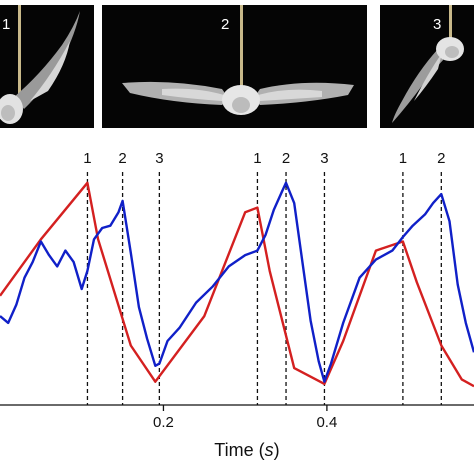 This screenshot has height=474, width=474. Describe the element at coordinates (163, 422) in the screenshot. I see `x-tick-label: 0.2` at that location.